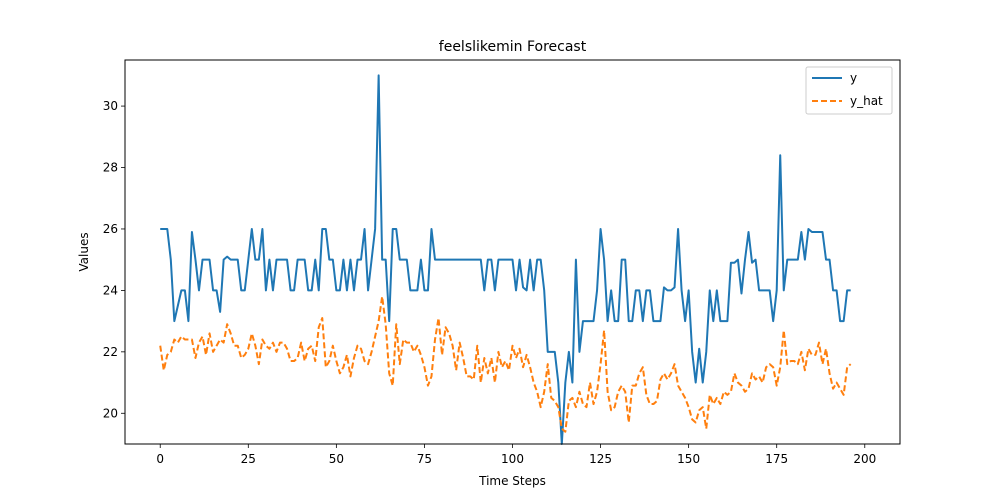  What do you see at coordinates (688, 459) in the screenshot?
I see `x-tick-label: 150` at bounding box center [688, 459].